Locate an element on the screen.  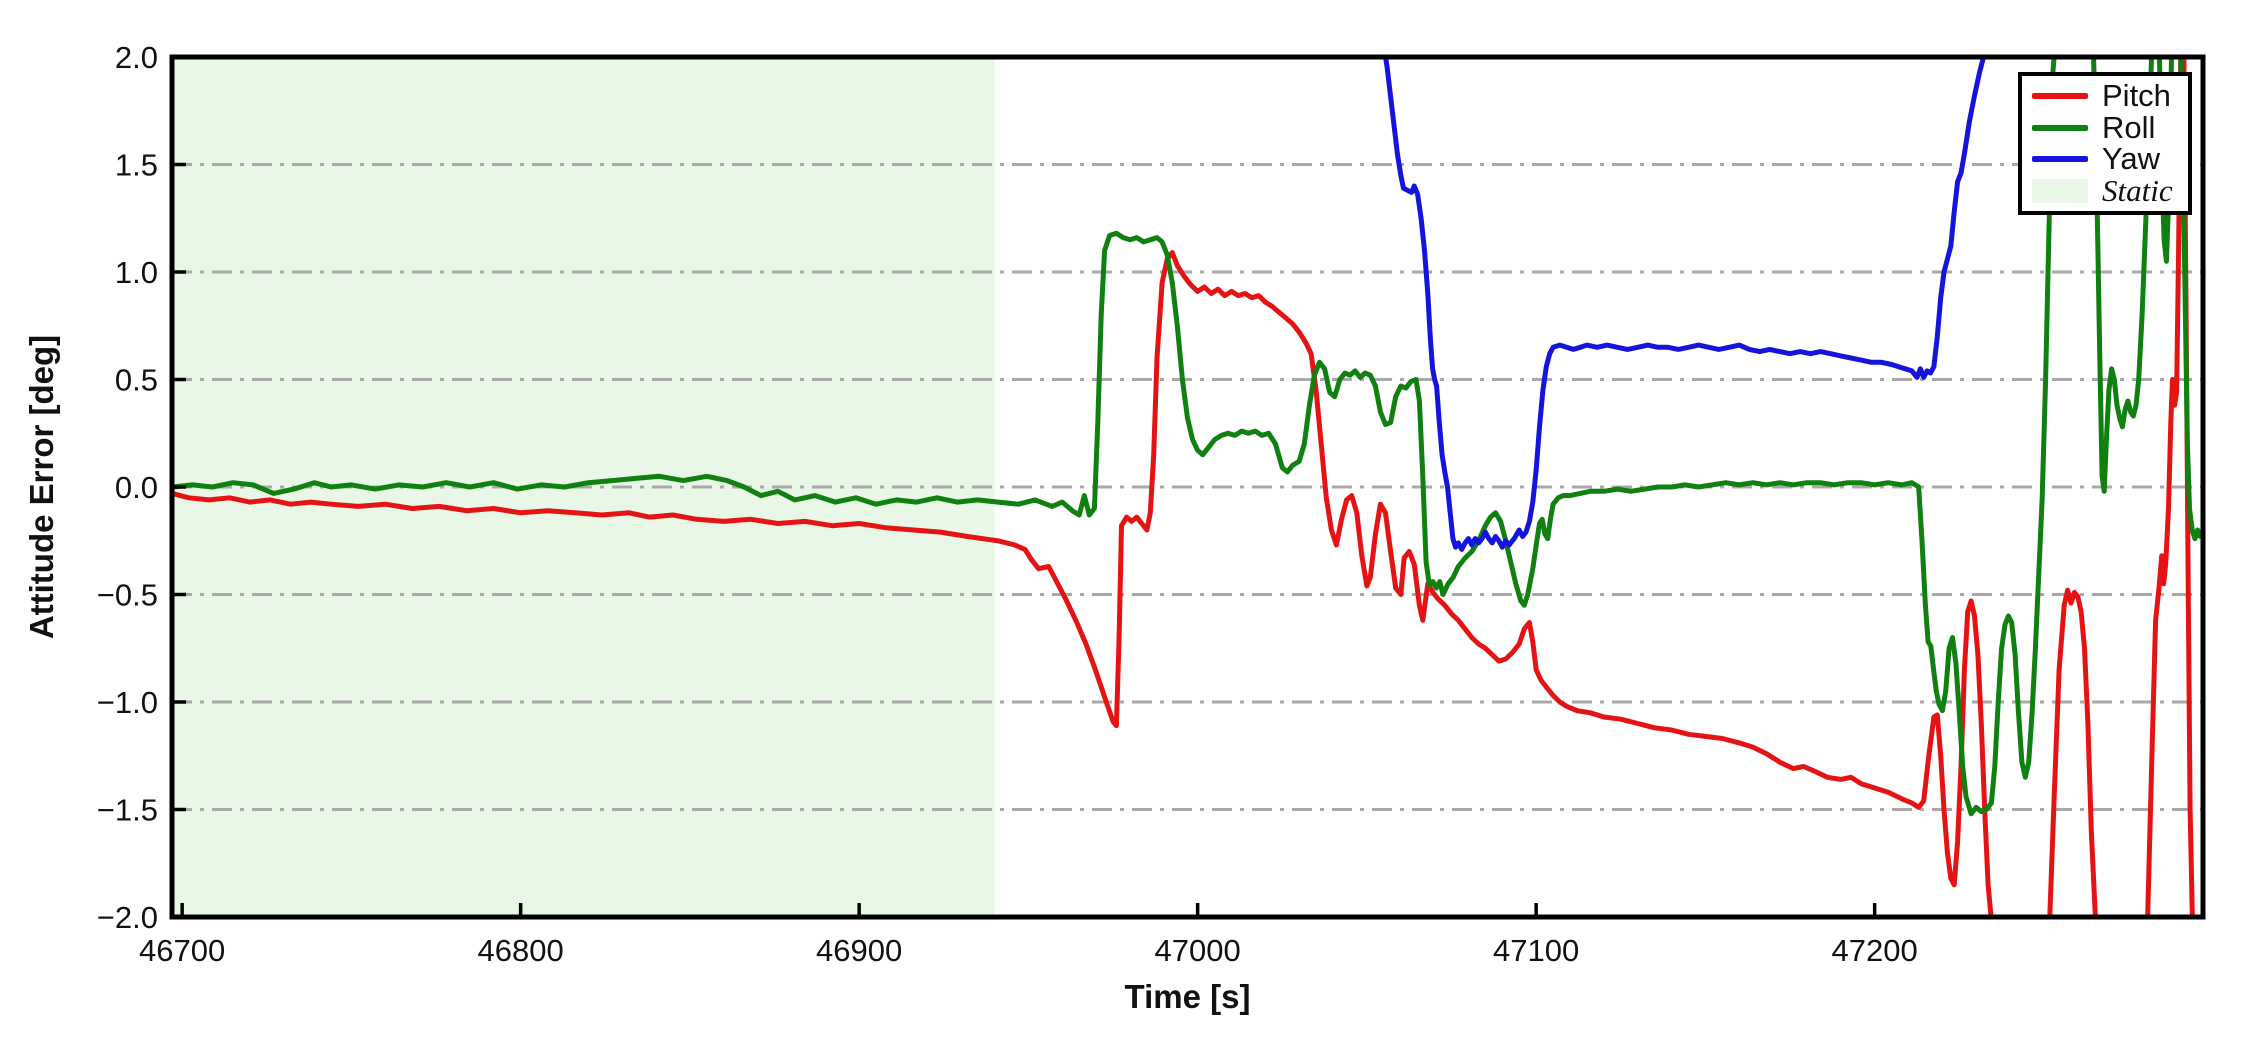
svg-text: 47200 is located at coordinates (1875, 950).